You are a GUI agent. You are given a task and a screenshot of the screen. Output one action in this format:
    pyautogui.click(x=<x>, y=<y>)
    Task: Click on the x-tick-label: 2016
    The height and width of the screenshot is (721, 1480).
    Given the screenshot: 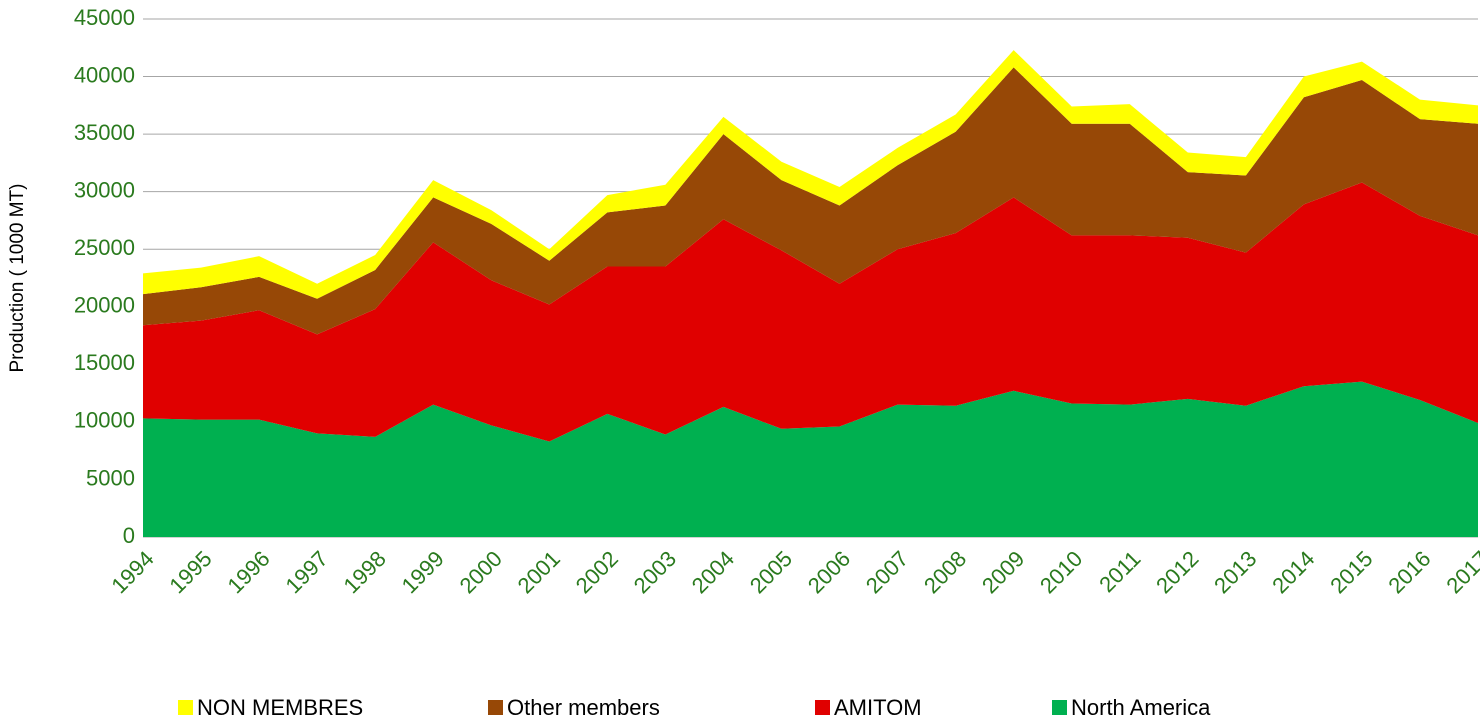 What is the action you would take?
    pyautogui.click(x=1409, y=572)
    